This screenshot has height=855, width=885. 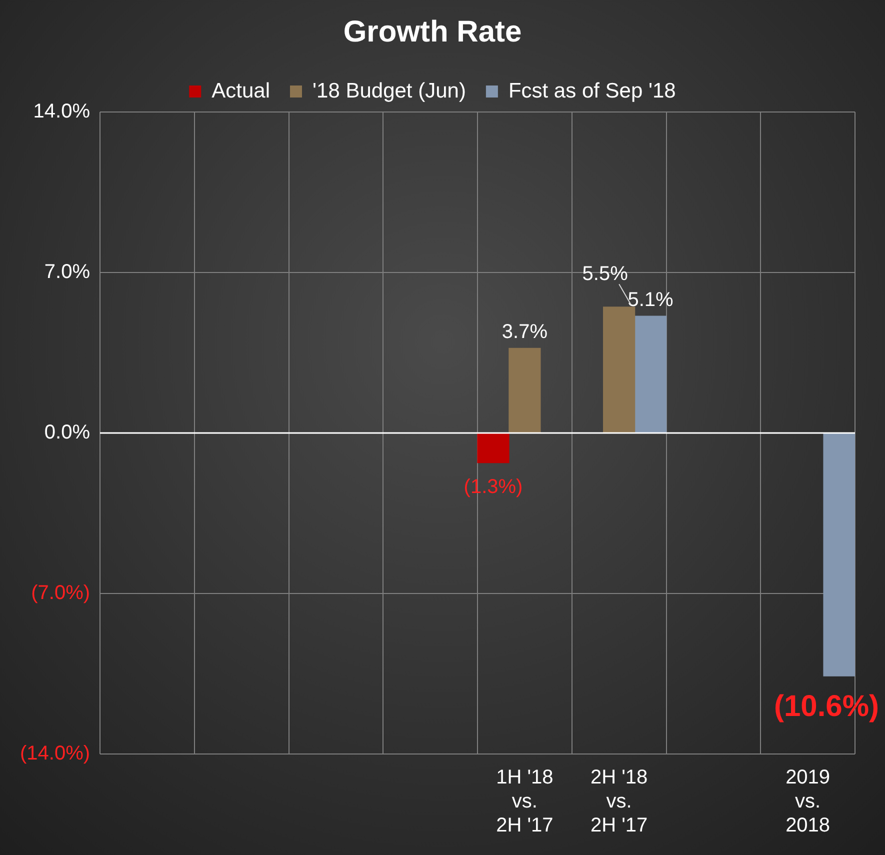 What do you see at coordinates (55, 753) in the screenshot?
I see `y-tick-label: (14.0%)` at bounding box center [55, 753].